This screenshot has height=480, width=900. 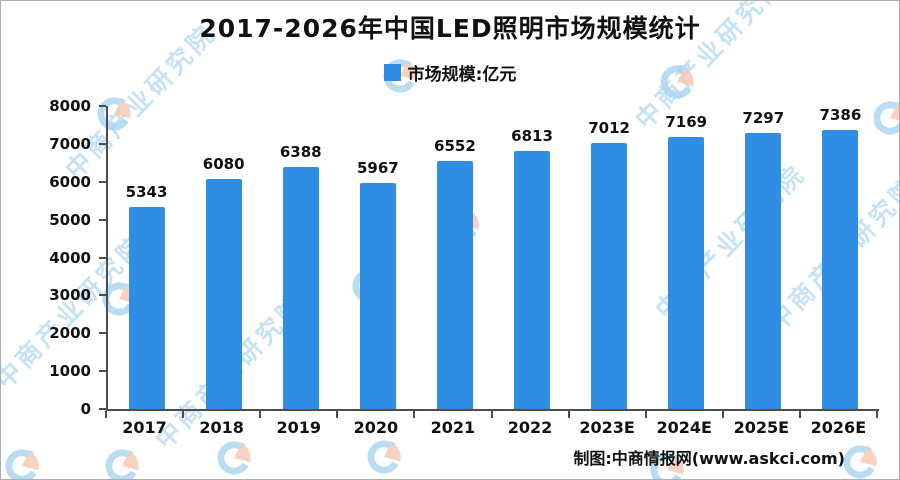 What do you see at coordinates (221, 427) in the screenshot?
I see `x-tick-label: 2018` at bounding box center [221, 427].